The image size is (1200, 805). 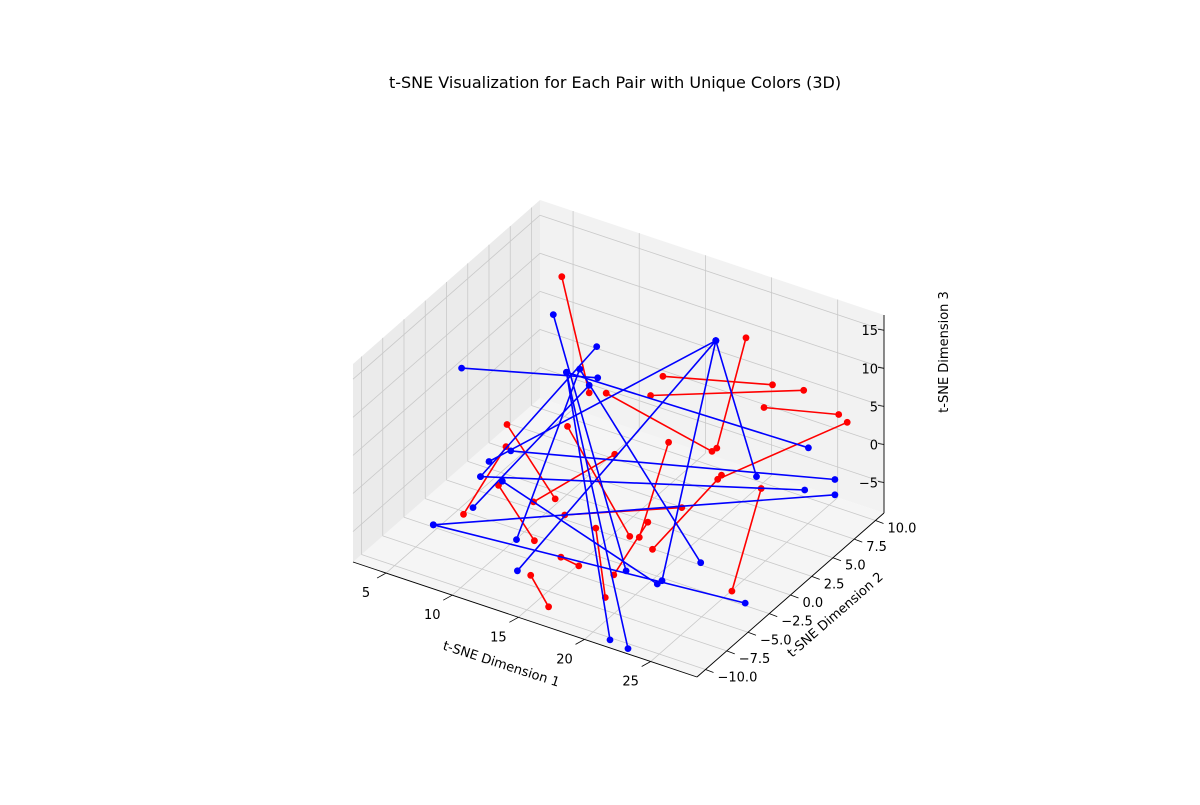 What do you see at coordinates (855, 566) in the screenshot?
I see `y-tick-label: 5.0` at bounding box center [855, 566].